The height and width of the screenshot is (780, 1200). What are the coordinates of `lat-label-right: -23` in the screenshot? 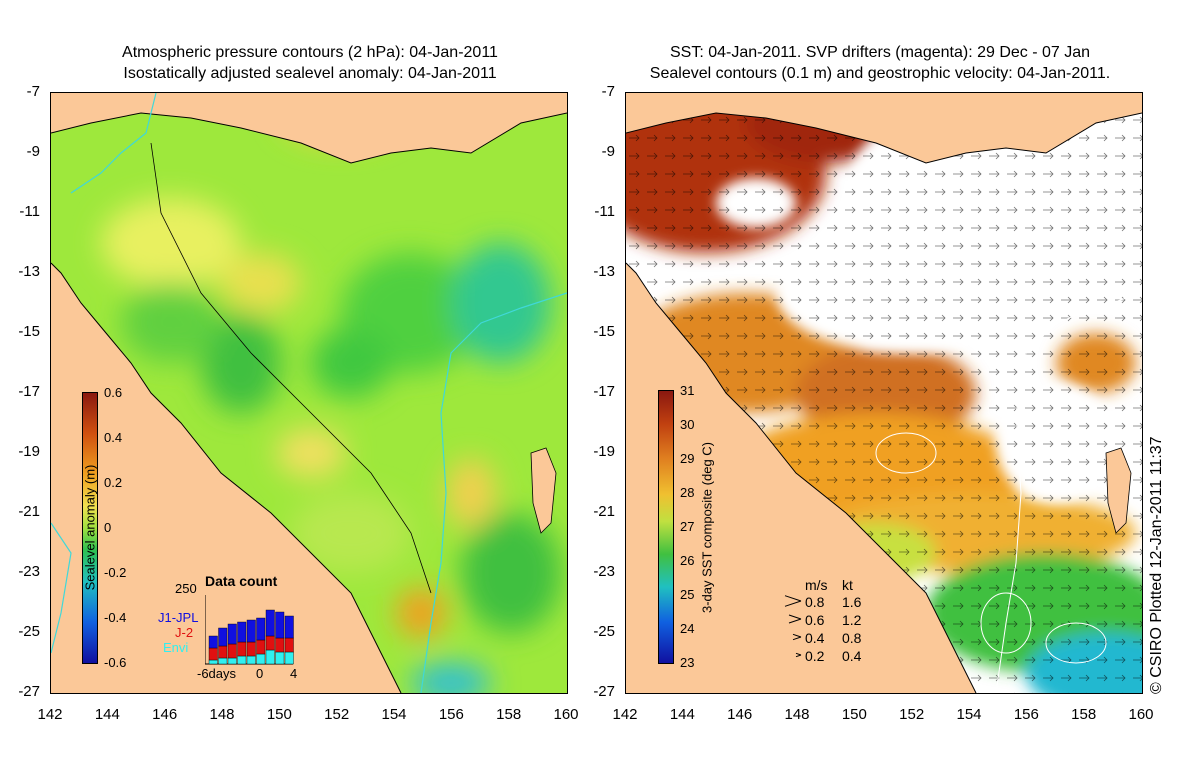 It's located at (604, 571).